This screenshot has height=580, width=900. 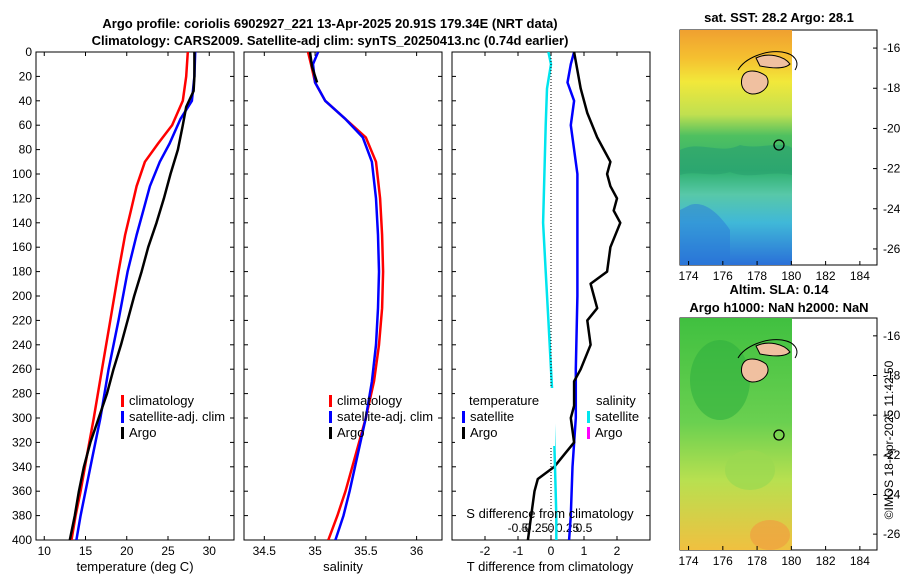 What do you see at coordinates (22, 345) in the screenshot?
I see `y-tick-label: 240` at bounding box center [22, 345].